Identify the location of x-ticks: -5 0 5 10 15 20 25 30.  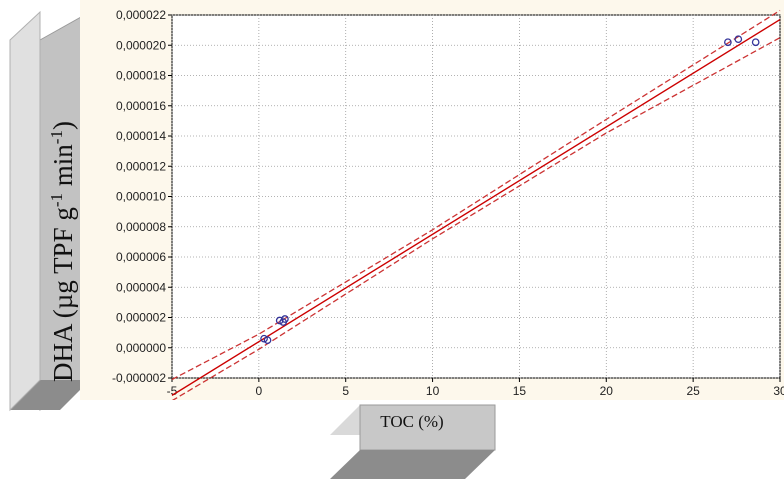
(475, 388).